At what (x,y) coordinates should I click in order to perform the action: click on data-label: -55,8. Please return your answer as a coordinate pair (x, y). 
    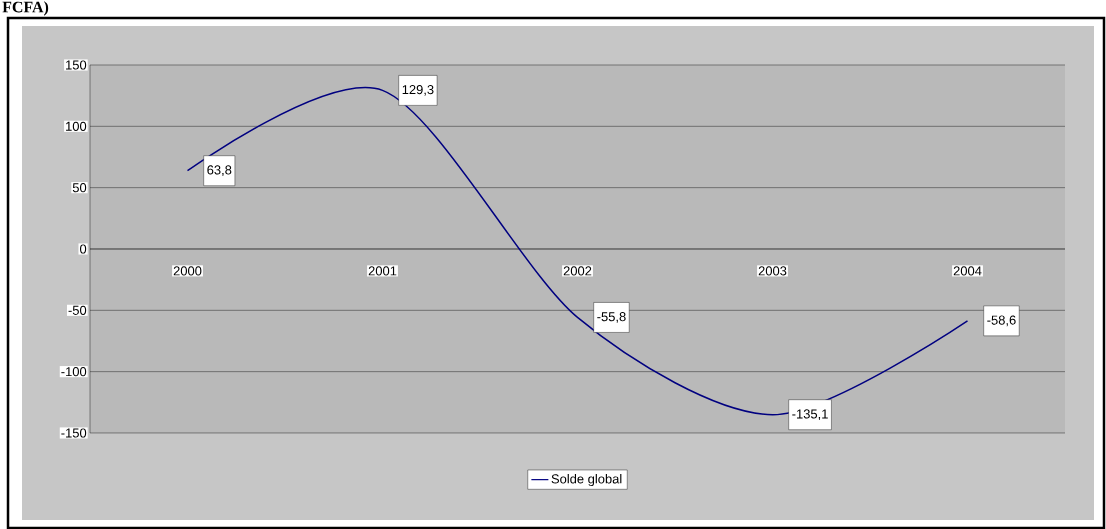
    Looking at the image, I should click on (611, 317).